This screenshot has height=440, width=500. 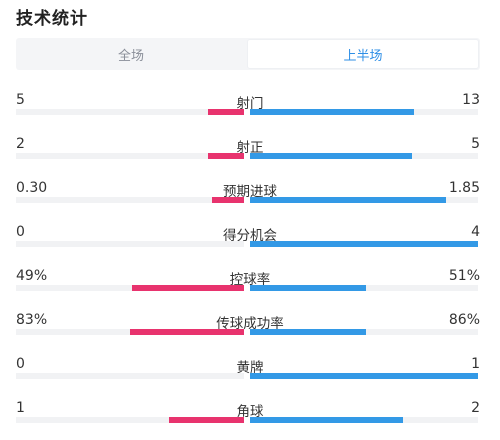 I want to click on away-value: 51%, so click(x=464, y=276).